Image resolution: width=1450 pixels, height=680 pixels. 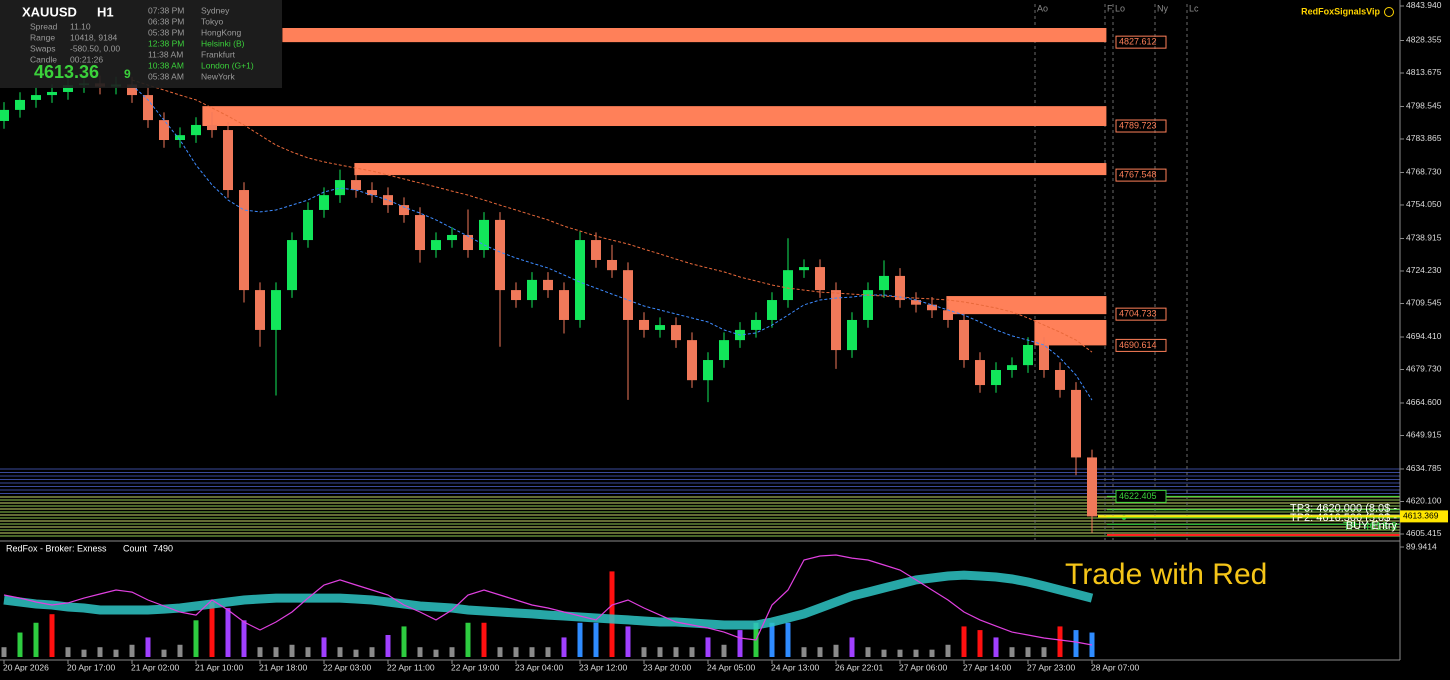 What do you see at coordinates (283, 667) in the screenshot?
I see `x-tick-label: 21 Apr 18:00` at bounding box center [283, 667].